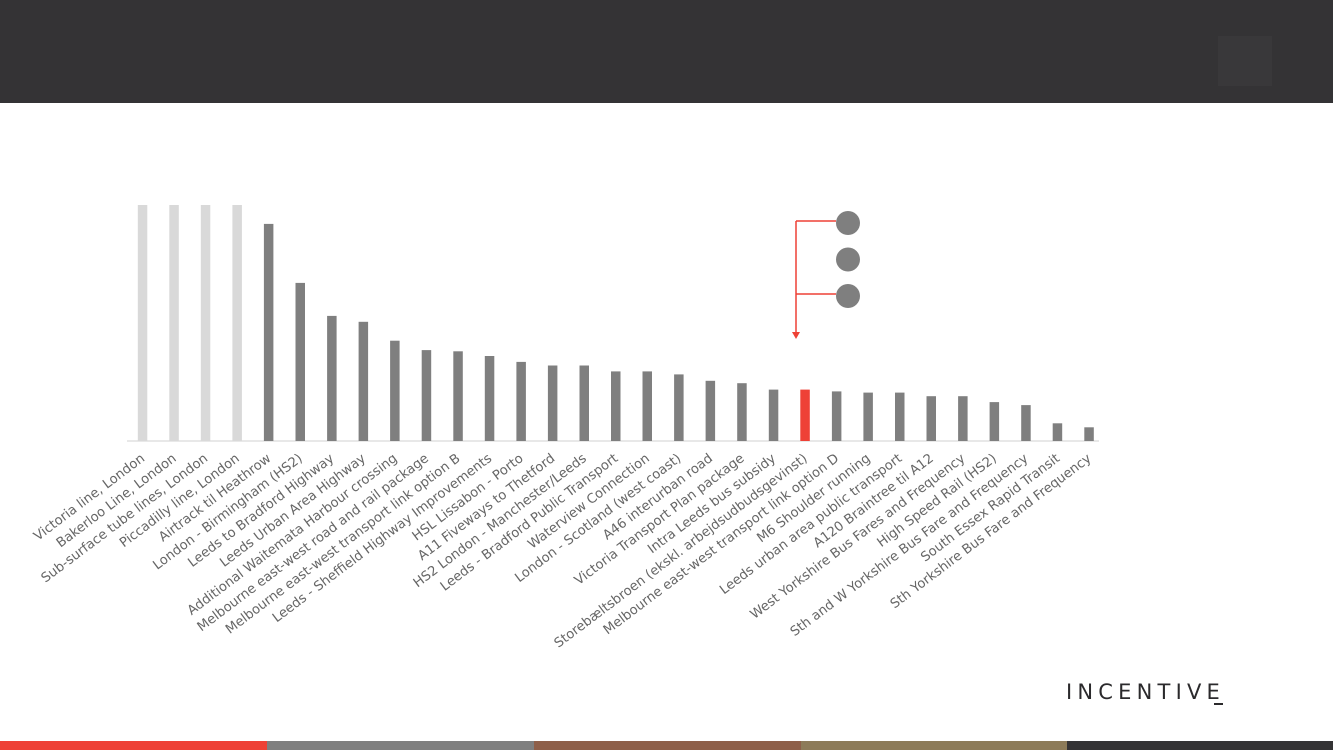 This screenshot has width=1333, height=750. I want to click on legend-bracket, so click(814, 279).